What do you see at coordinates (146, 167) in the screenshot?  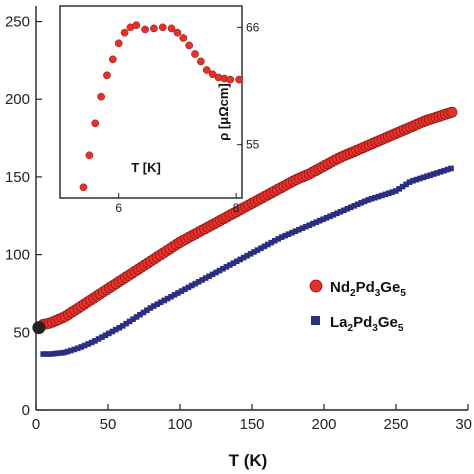 I see `inset-x-axis-title: T [K]` at bounding box center [146, 167].